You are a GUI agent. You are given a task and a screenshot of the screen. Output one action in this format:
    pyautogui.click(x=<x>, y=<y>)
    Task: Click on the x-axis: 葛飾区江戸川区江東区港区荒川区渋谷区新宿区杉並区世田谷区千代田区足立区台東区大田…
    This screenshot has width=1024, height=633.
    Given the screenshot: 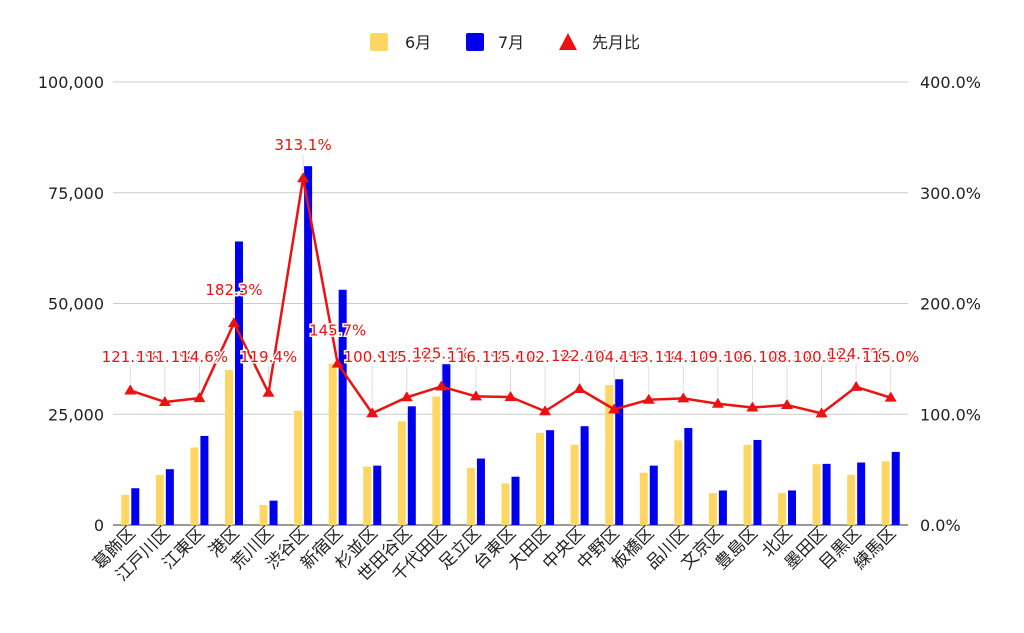 What is the action you would take?
    pyautogui.click(x=495, y=554)
    